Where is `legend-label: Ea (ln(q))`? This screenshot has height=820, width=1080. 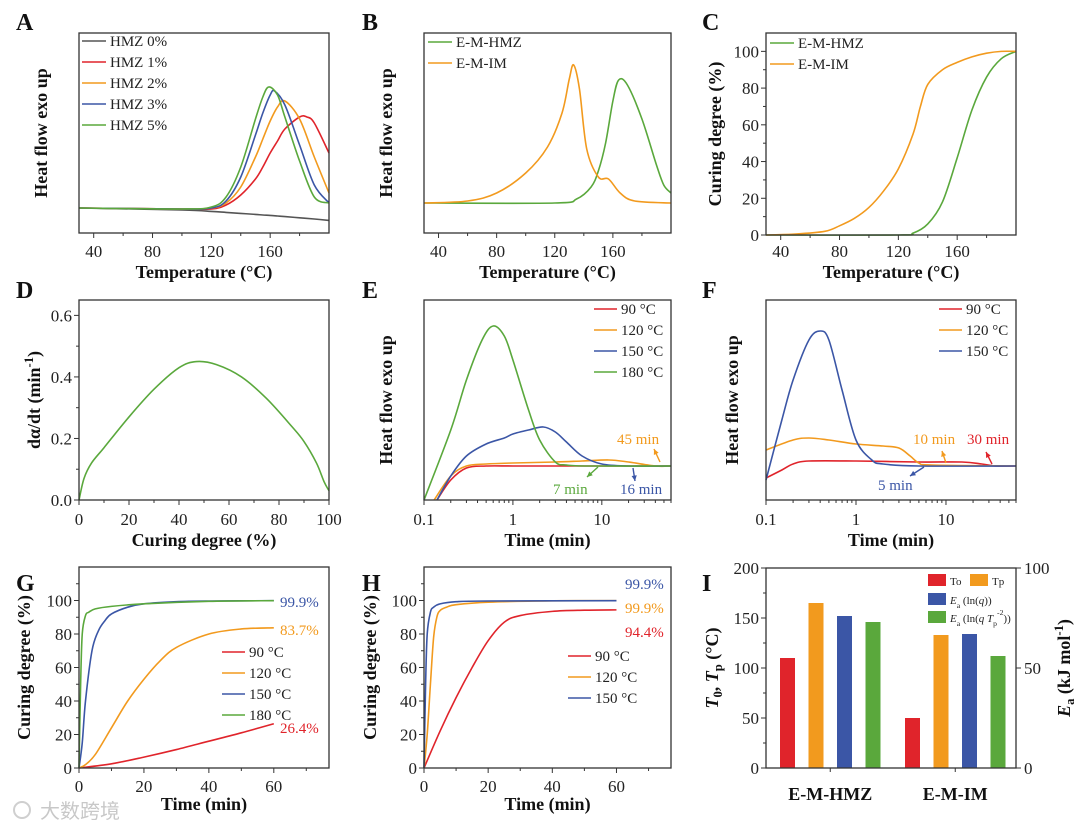
legend-label: Ea (ln(q)) is located at coordinates (970, 602).